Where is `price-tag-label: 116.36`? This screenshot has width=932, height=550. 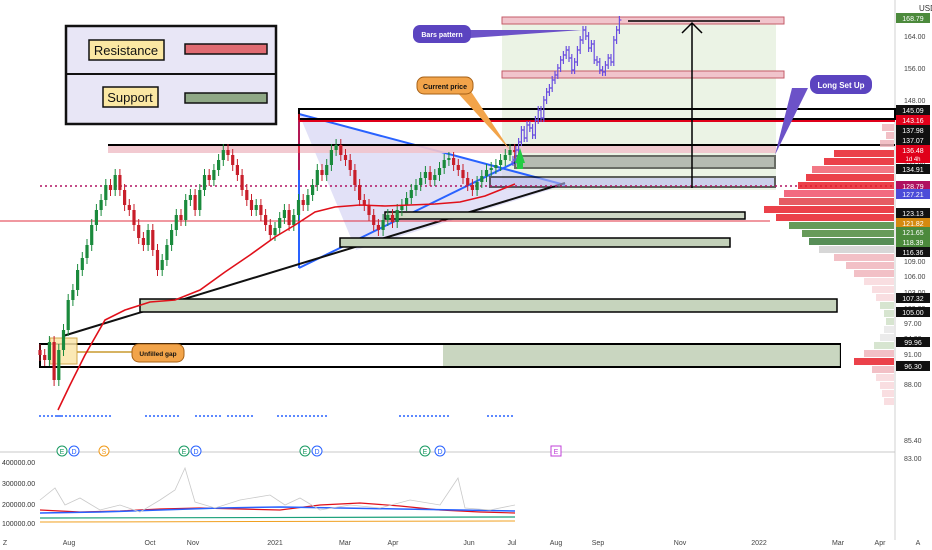 price-tag-label: 116.36 is located at coordinates (913, 253).